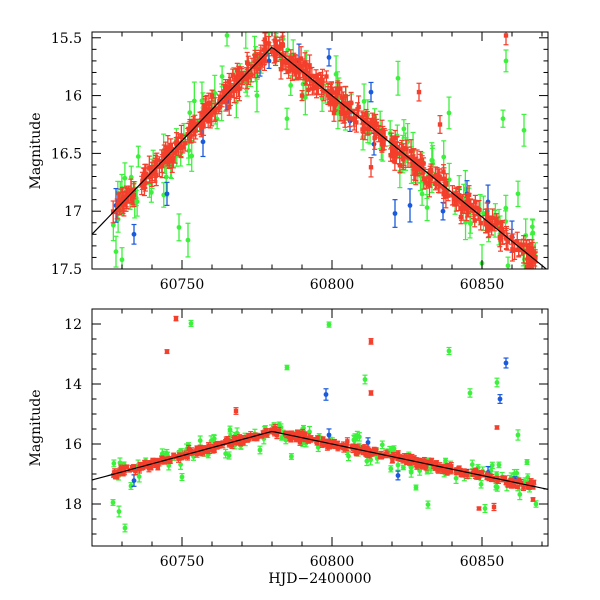 This screenshot has width=600, height=600. Describe the element at coordinates (36, 427) in the screenshot. I see `bottom-panel-ylabel: Magnitude` at that location.